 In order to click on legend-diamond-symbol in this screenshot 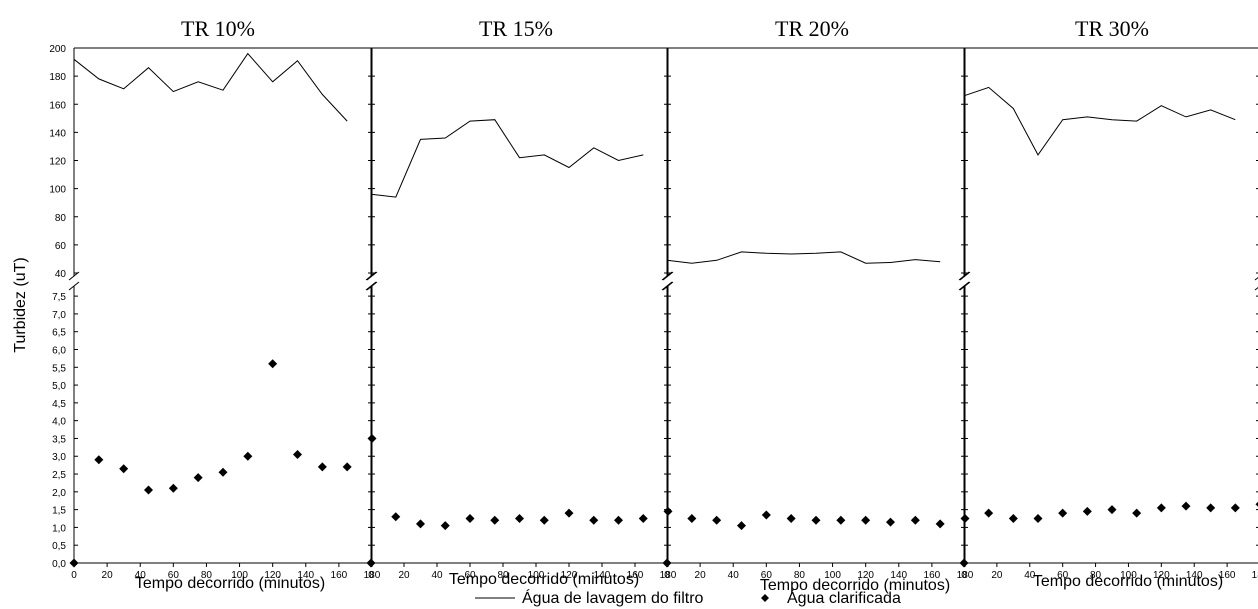, I will do `click(765, 598)`.